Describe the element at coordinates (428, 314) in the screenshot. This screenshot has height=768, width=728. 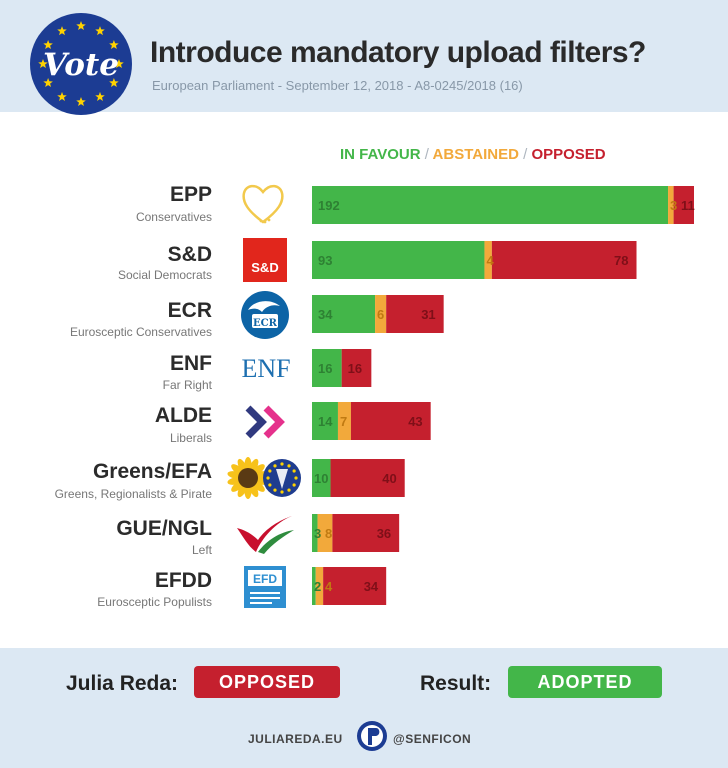
I see `bar-value-label: 31` at that location.